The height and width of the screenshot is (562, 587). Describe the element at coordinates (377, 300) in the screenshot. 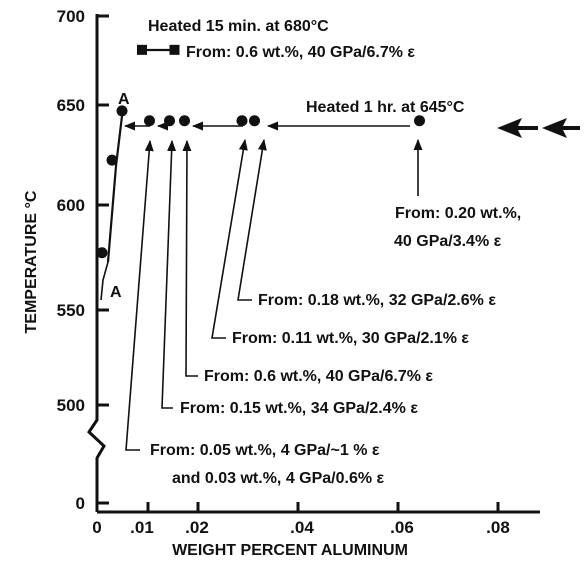

I see `label-from-018: From: 0.18 wt.%, 32 GPa/2.6% ε` at that location.